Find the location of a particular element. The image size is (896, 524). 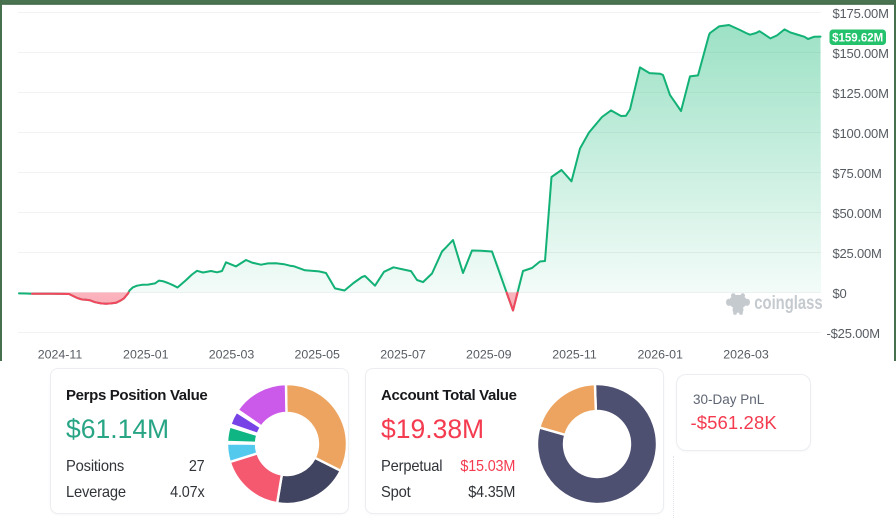

svg-text: $125.00M is located at coordinates (861, 93).